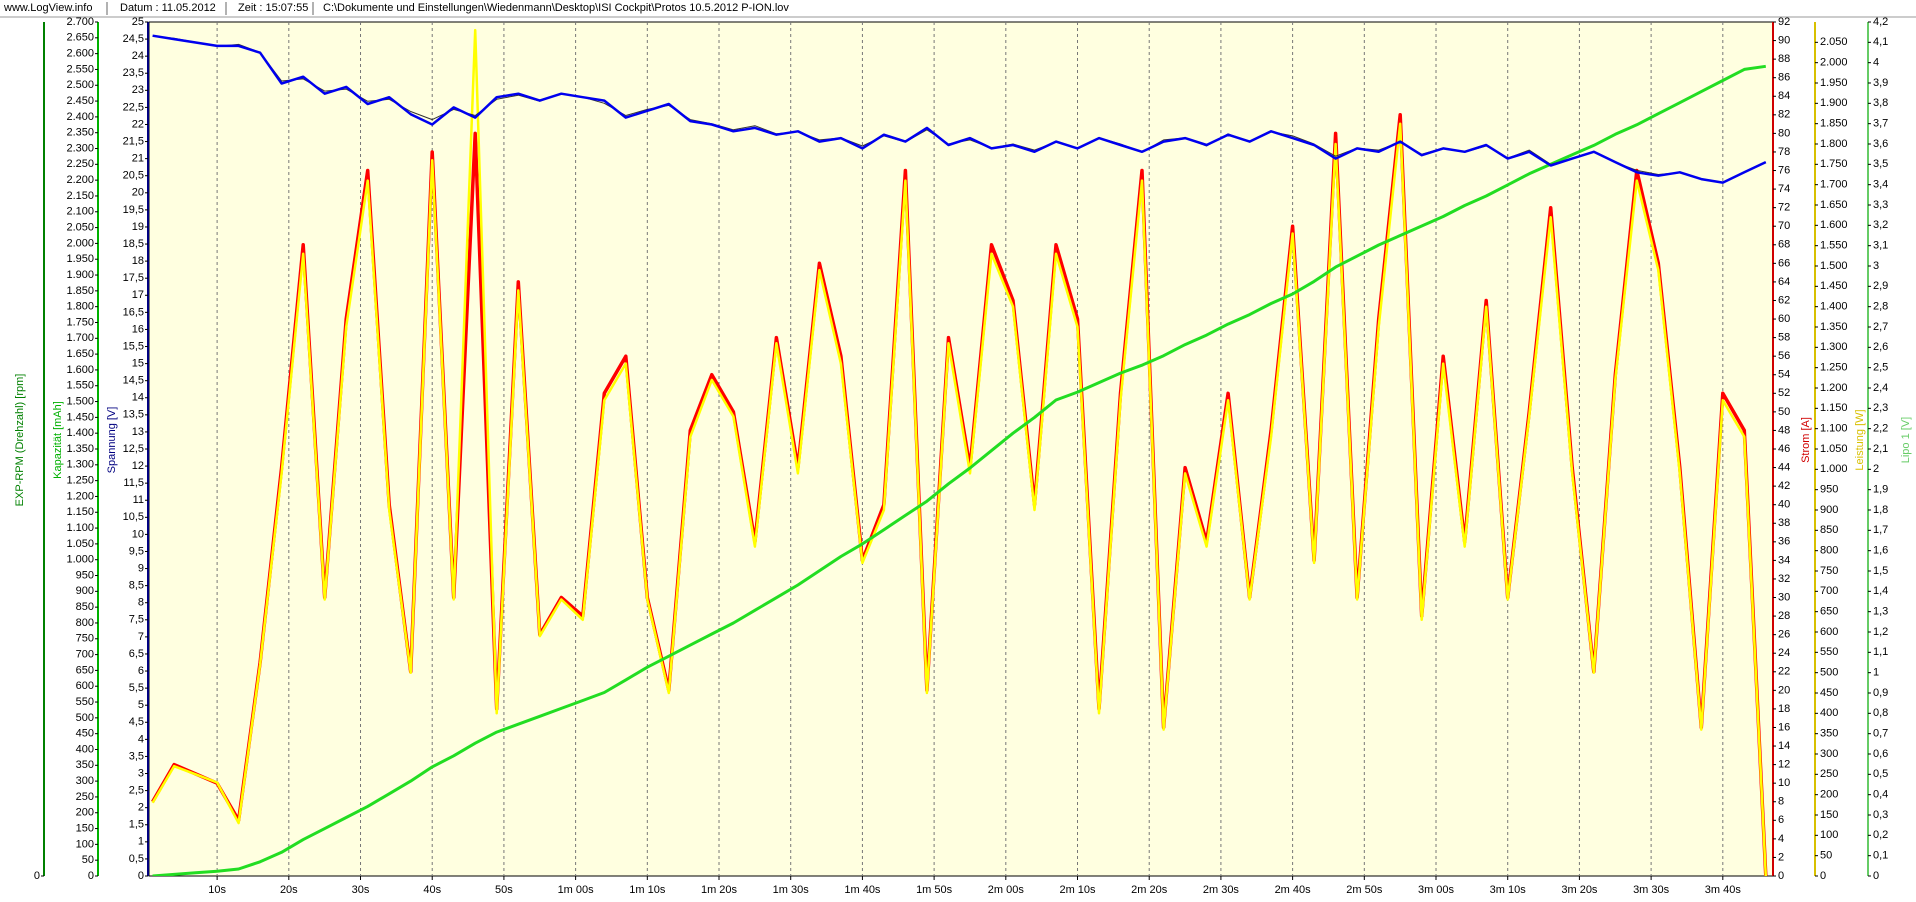 This screenshot has width=1916, height=902. What do you see at coordinates (1834, 83) in the screenshot?
I see `y-tick-label: 1.950` at bounding box center [1834, 83].